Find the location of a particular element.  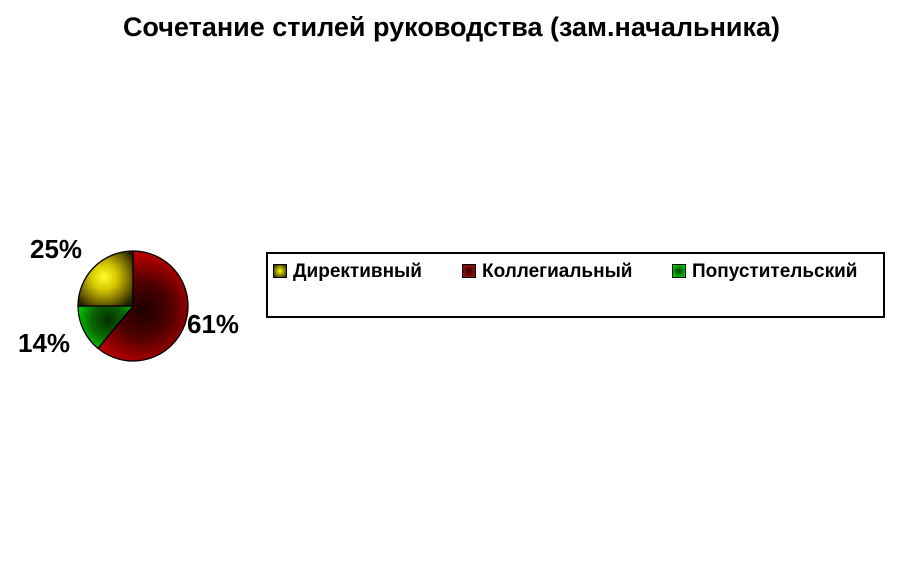

legend-label-direktivny: Директивный is located at coordinates (357, 271).